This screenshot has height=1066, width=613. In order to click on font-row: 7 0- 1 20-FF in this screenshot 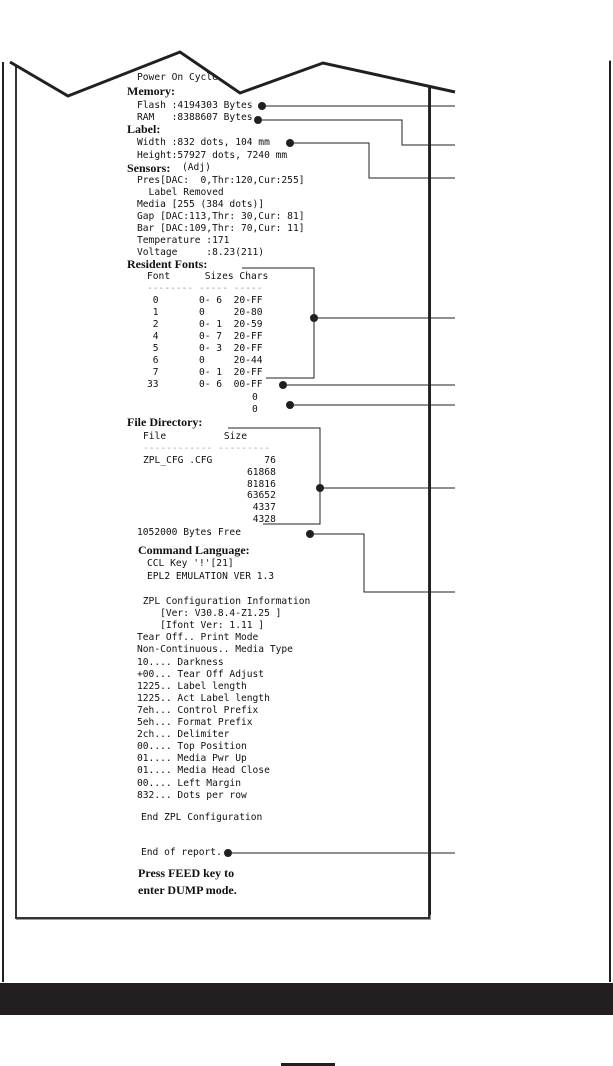, I will do `click(205, 372)`.